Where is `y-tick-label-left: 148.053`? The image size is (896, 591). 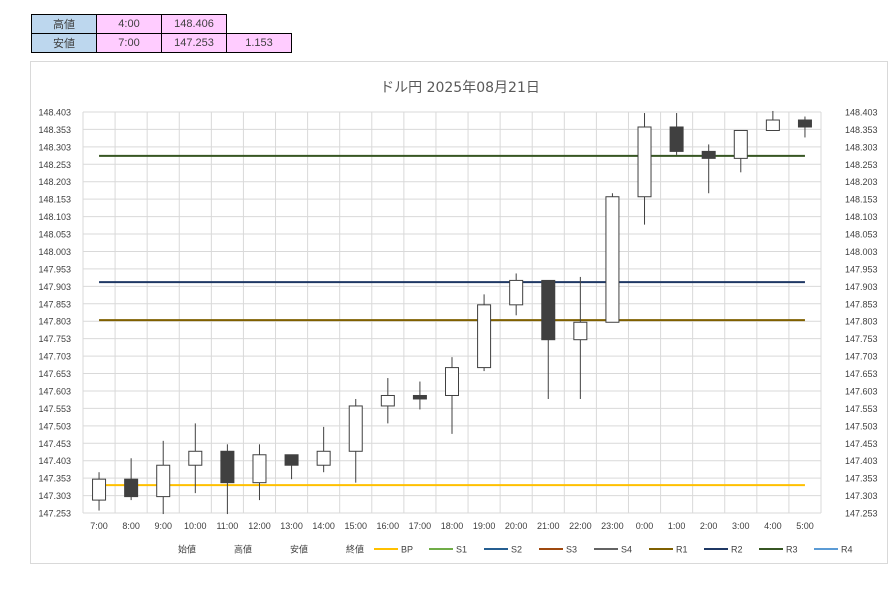
y-tick-label-left: 148.053 is located at coordinates (54, 235).